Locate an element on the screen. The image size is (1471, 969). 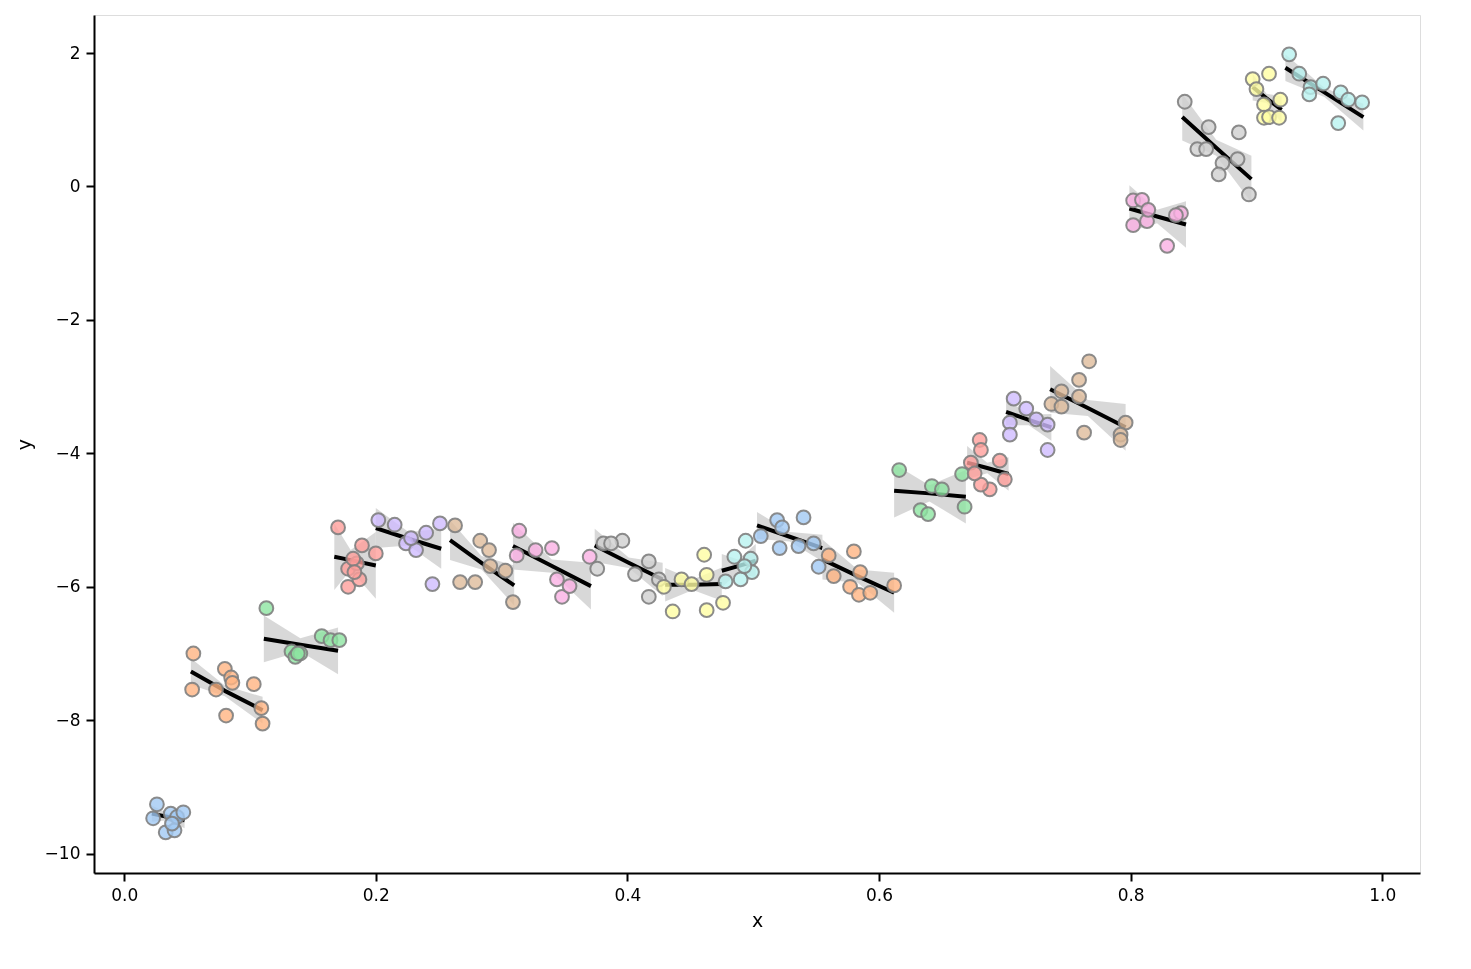
y-tick-label: −6 is located at coordinates (68, 586).